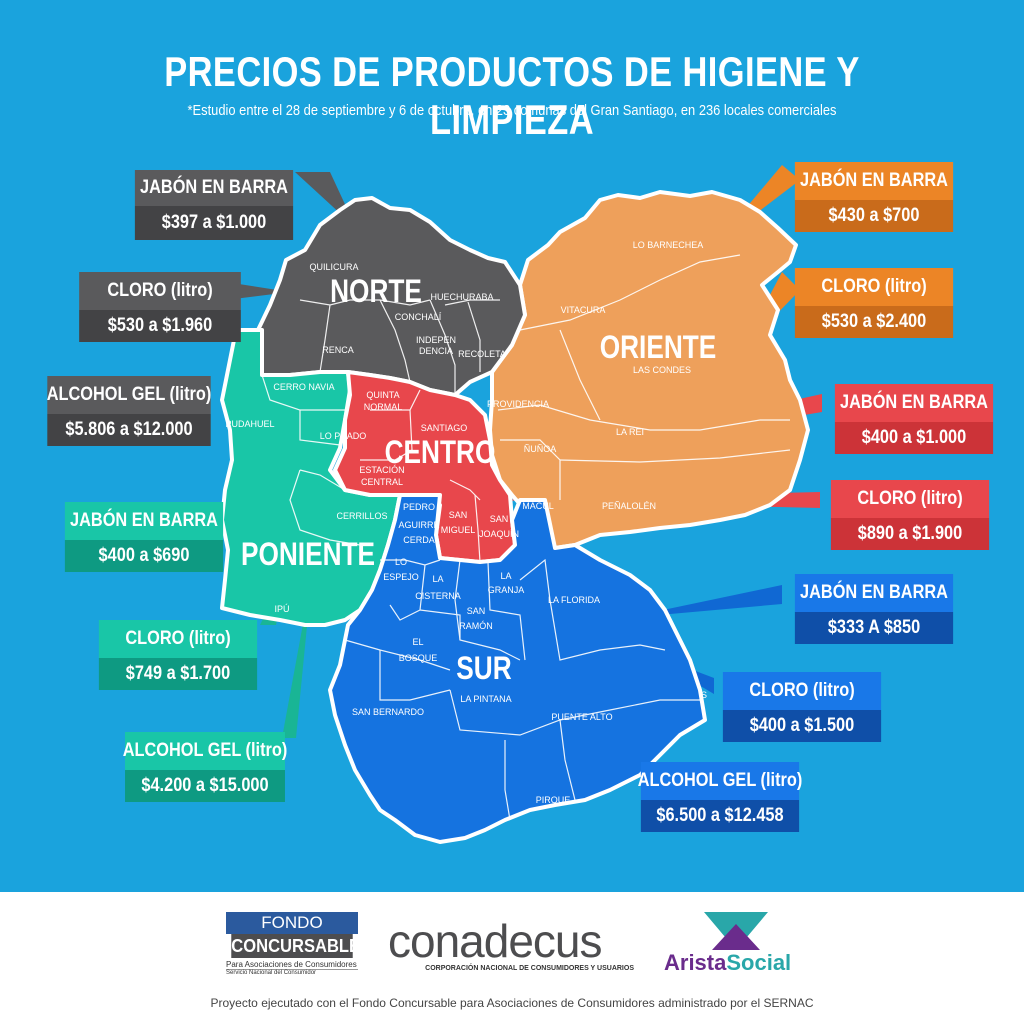 The height and width of the screenshot is (1024, 1024). I want to click on callout-norte-alcohol: ALCOHOL GEL (litro) $5.806 a $12.000, so click(129, 411).